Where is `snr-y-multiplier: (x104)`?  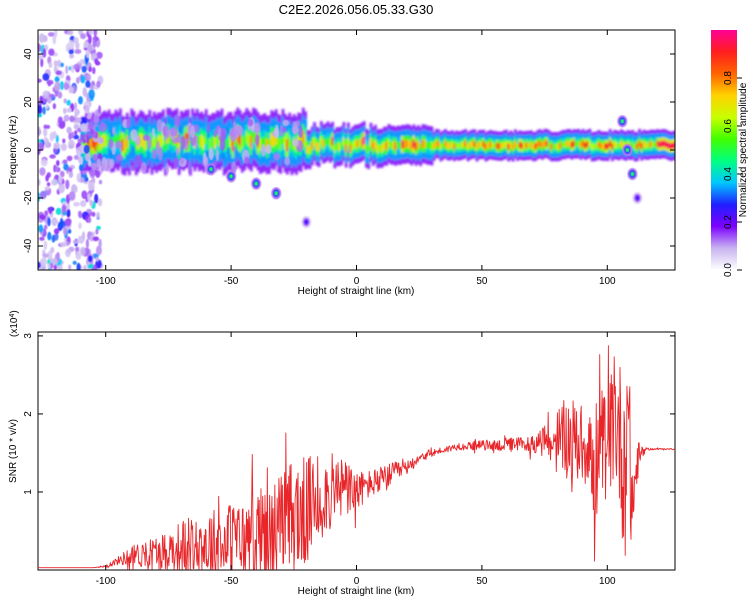
snr-y-multiplier: (x104) is located at coordinates (15, 323).